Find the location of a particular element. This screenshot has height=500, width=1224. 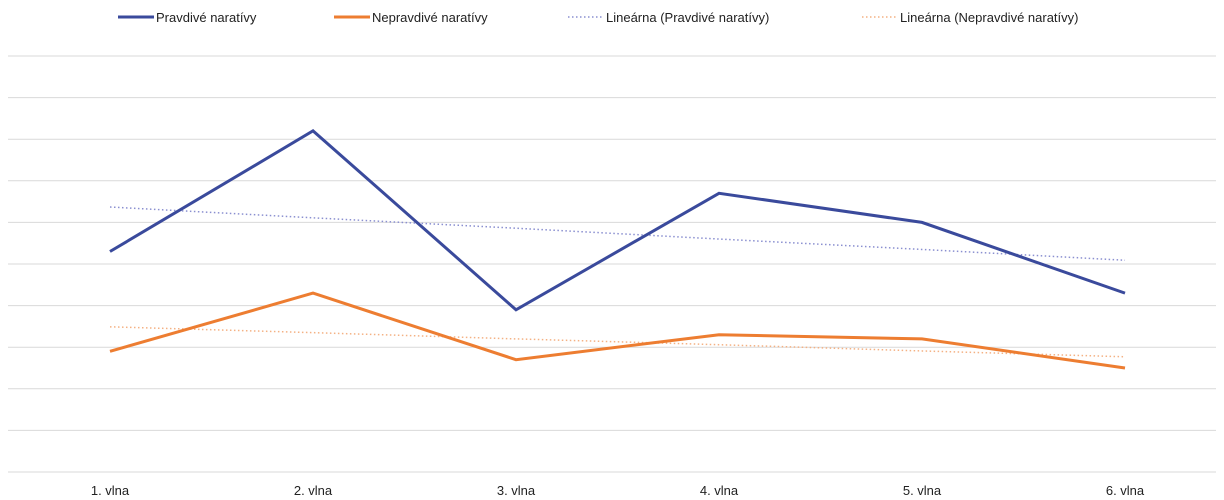

legend-item: Lineárna (Pravdivé naratívy) is located at coordinates (668, 17).